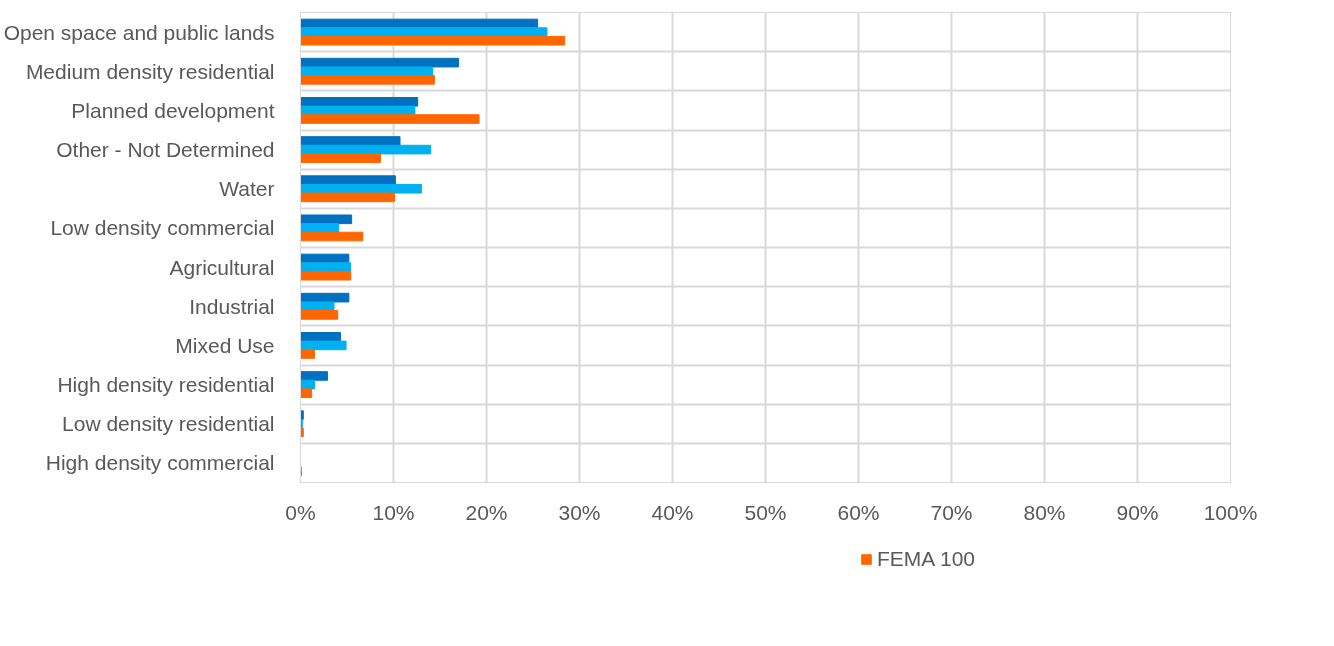 The width and height of the screenshot is (1334, 646). Describe the element at coordinates (926, 559) in the screenshot. I see `legend-label: FEMA 100` at that location.